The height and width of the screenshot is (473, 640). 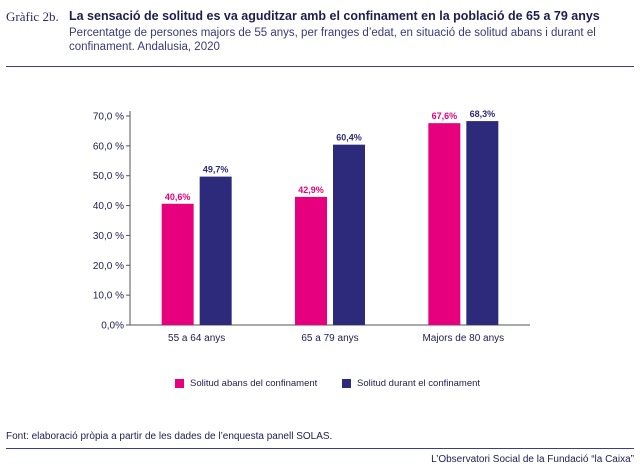 I want to click on data-label: 67,6%, so click(x=445, y=116).